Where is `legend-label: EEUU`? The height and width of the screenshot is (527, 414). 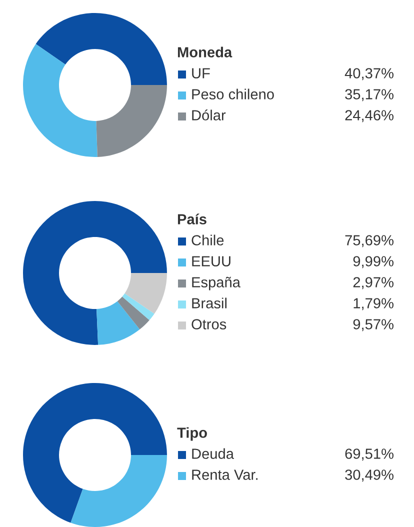
legend-label: EEUU is located at coordinates (211, 261).